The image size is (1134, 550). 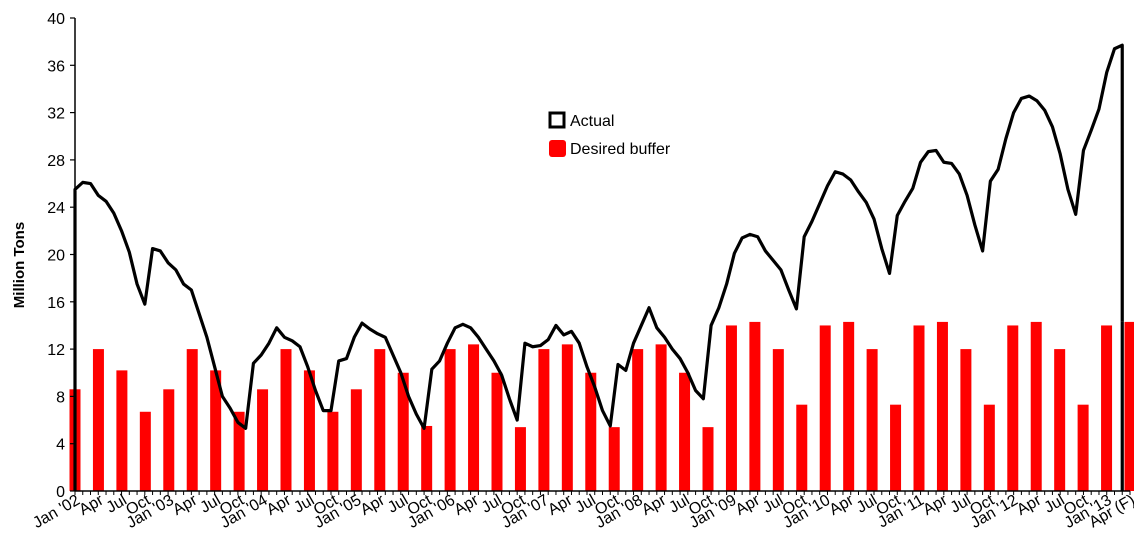 I want to click on y-tick-label: 4, so click(x=60, y=445).